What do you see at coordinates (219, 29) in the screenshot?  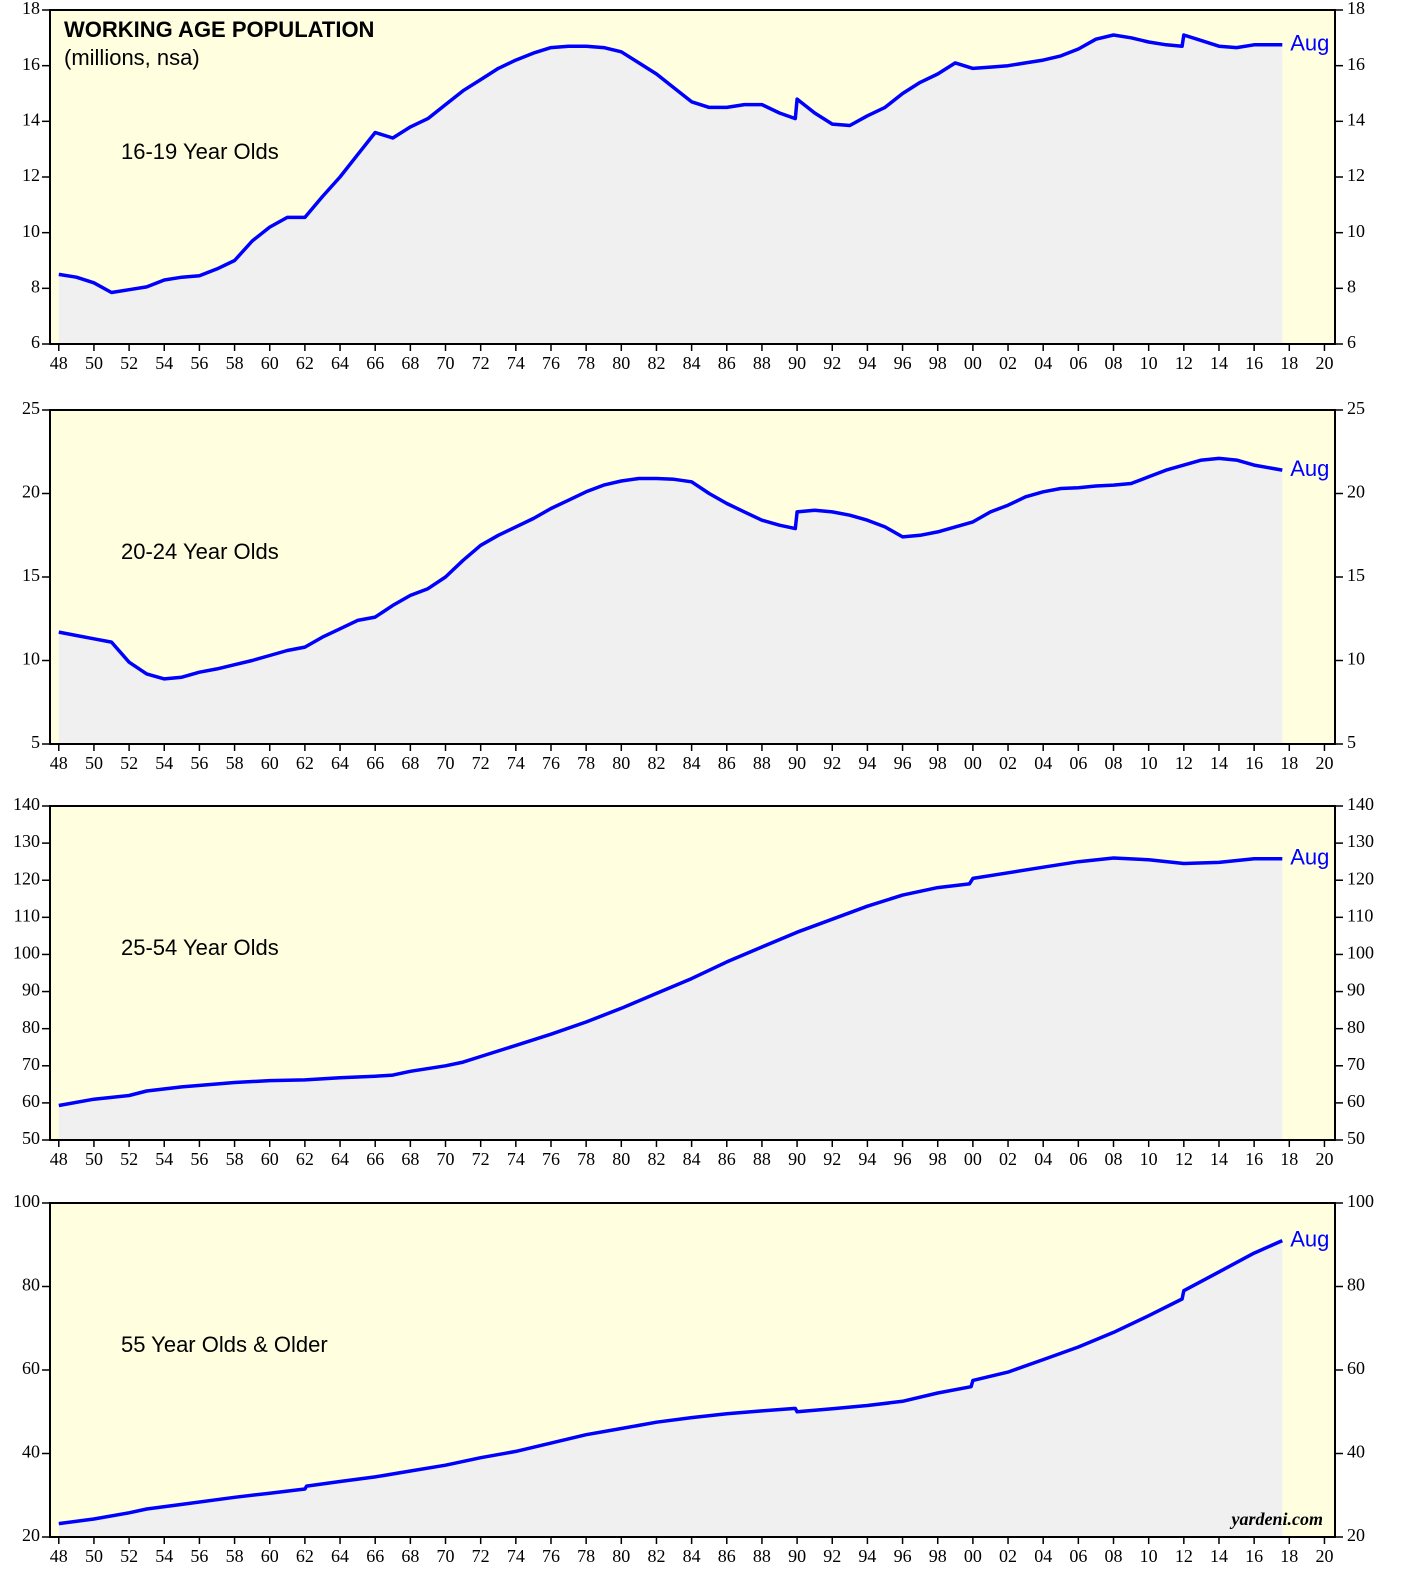 I see `chart-title: WORKING AGE POPULATION` at bounding box center [219, 29].